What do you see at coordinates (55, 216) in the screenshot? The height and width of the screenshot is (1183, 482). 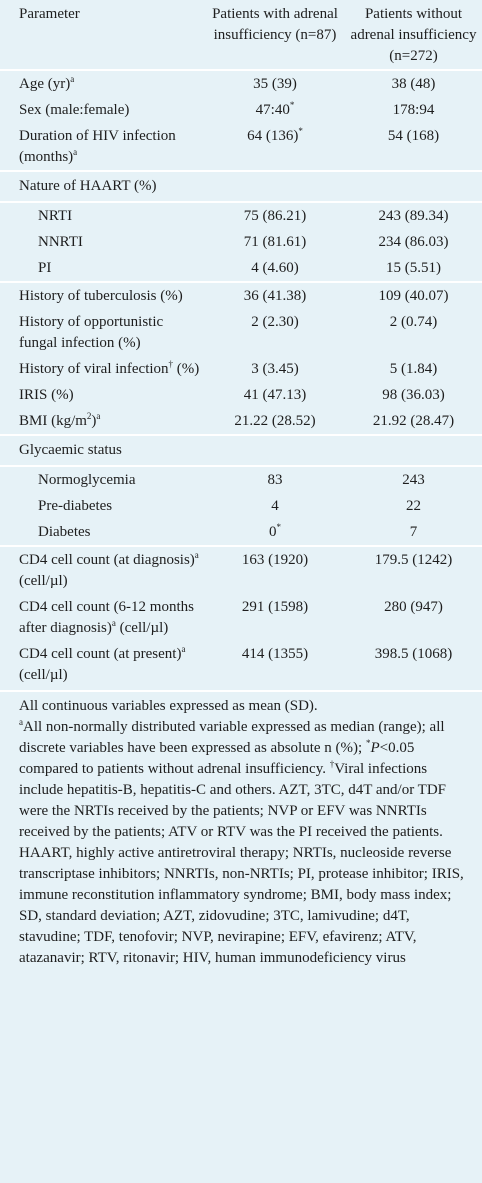 I see `text: NRTI` at bounding box center [55, 216].